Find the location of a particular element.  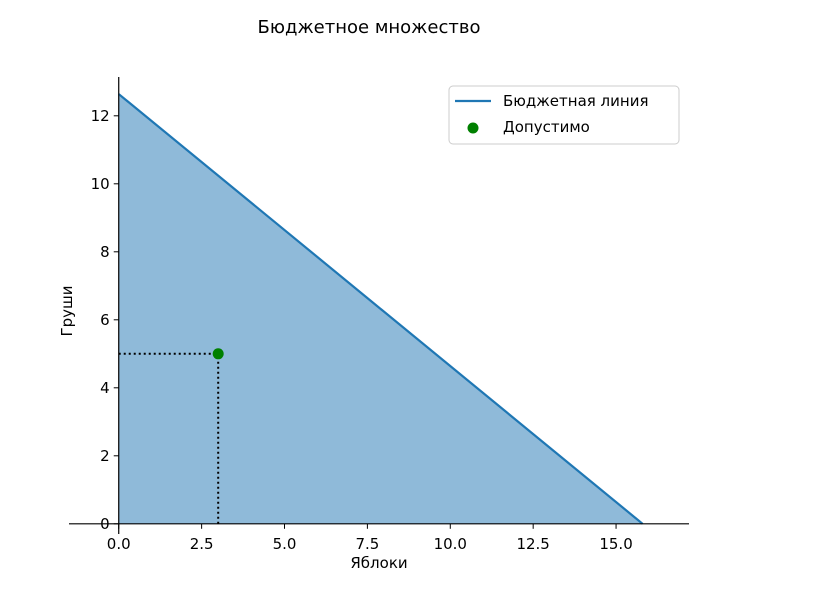

x-axis-label: Яблоки is located at coordinates (378, 563).